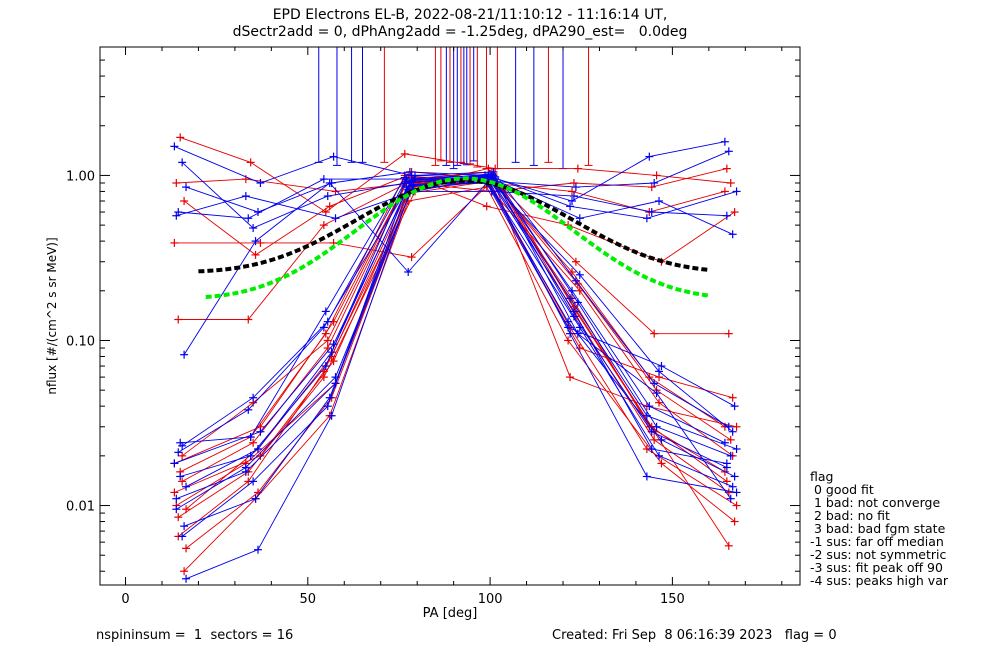 Image resolution: width=1000 pixels, height=650 pixels. What do you see at coordinates (454, 237) in the screenshot?
I see `fit-curves` at bounding box center [454, 237].